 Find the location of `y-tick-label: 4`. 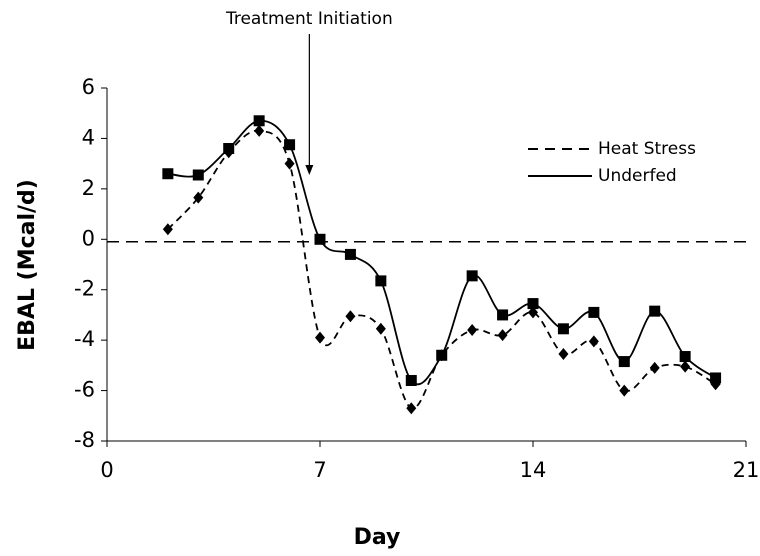

y-tick-label: 4 is located at coordinates (88, 137).